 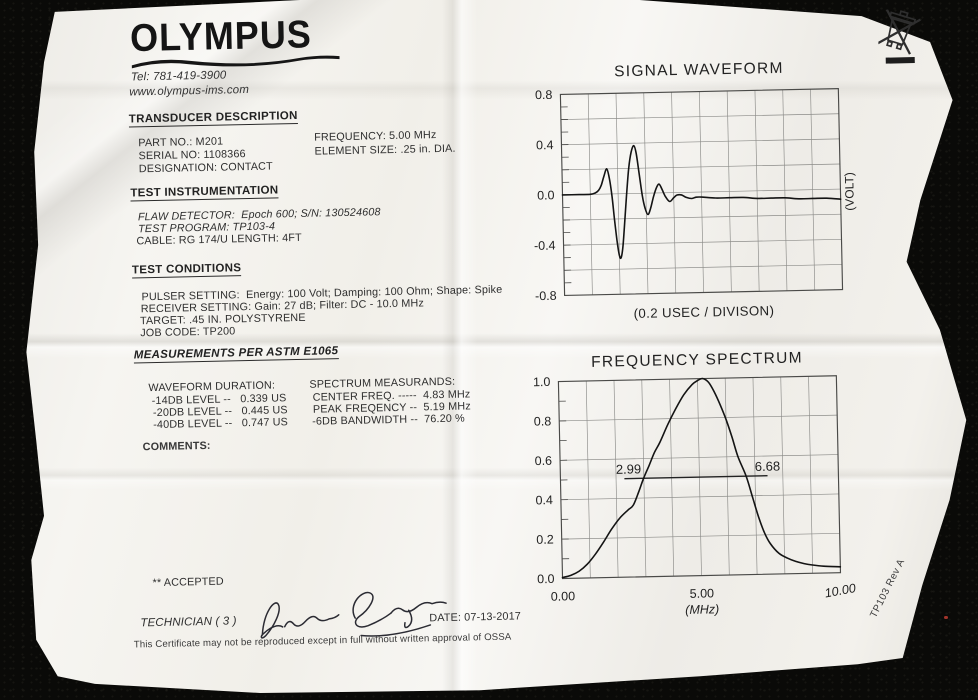 I want to click on svg-text: (0.2 USEC / DIVISON), so click(x=704, y=312).